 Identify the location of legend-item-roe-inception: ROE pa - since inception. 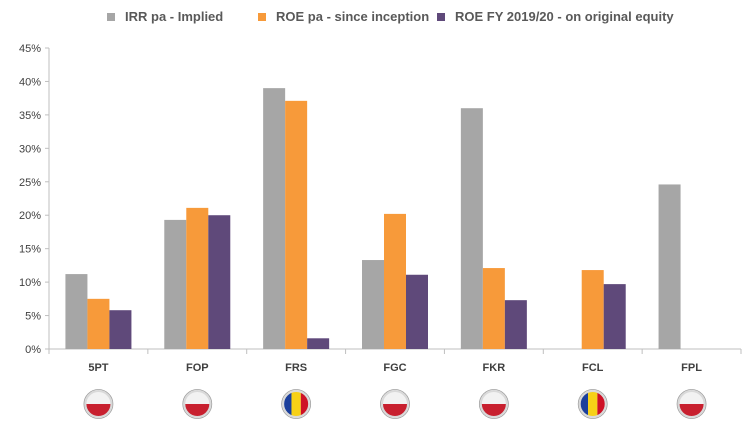
(343, 16).